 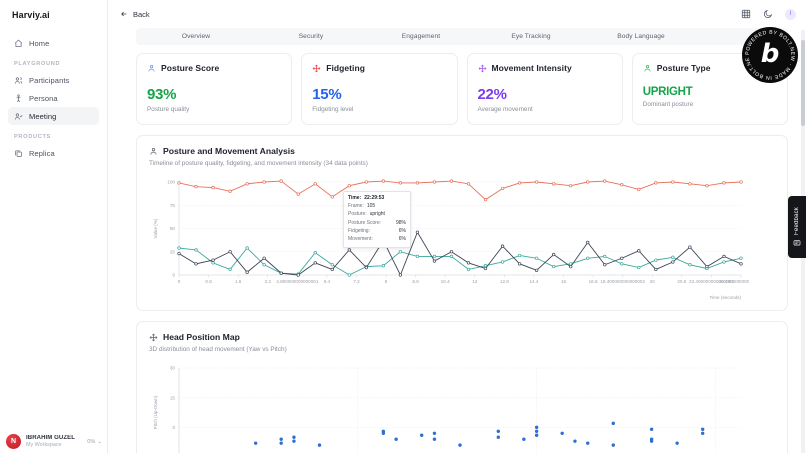 What do you see at coordinates (359, 231) in the screenshot?
I see `tooltip-fidget-key: Fidgeting:` at bounding box center [359, 231].